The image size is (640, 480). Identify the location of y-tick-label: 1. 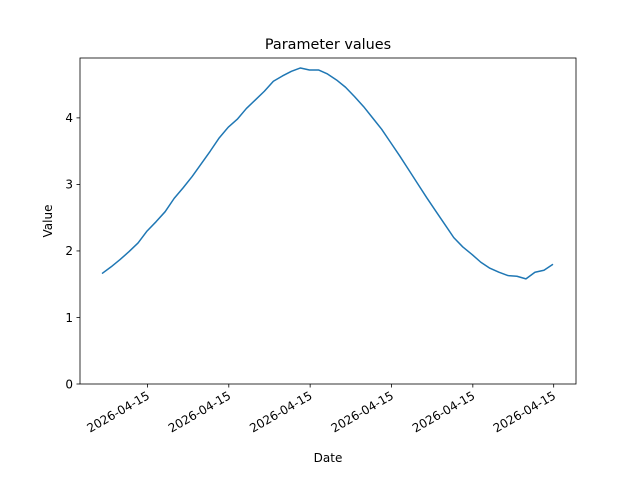
(69, 318).